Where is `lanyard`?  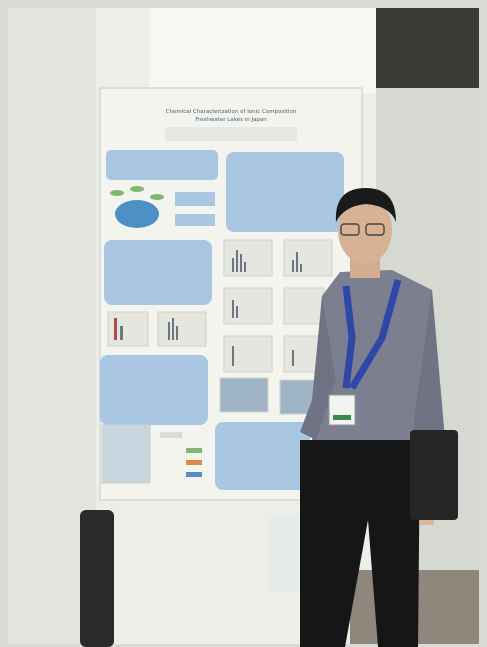
lanyard is located at coordinates (372, 334).